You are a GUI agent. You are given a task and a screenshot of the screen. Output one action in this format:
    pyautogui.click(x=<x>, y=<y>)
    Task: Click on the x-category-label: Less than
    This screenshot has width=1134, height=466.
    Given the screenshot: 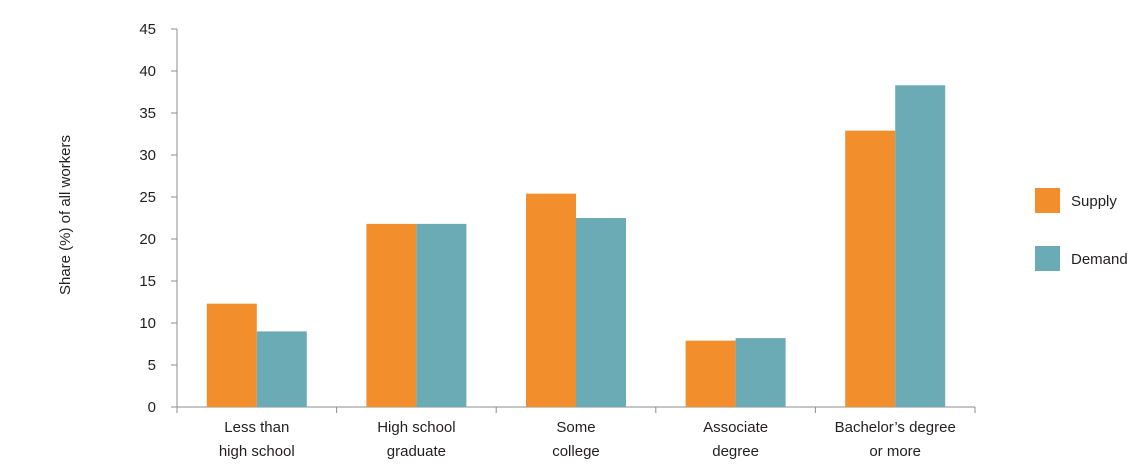 What is the action you would take?
    pyautogui.click(x=256, y=427)
    